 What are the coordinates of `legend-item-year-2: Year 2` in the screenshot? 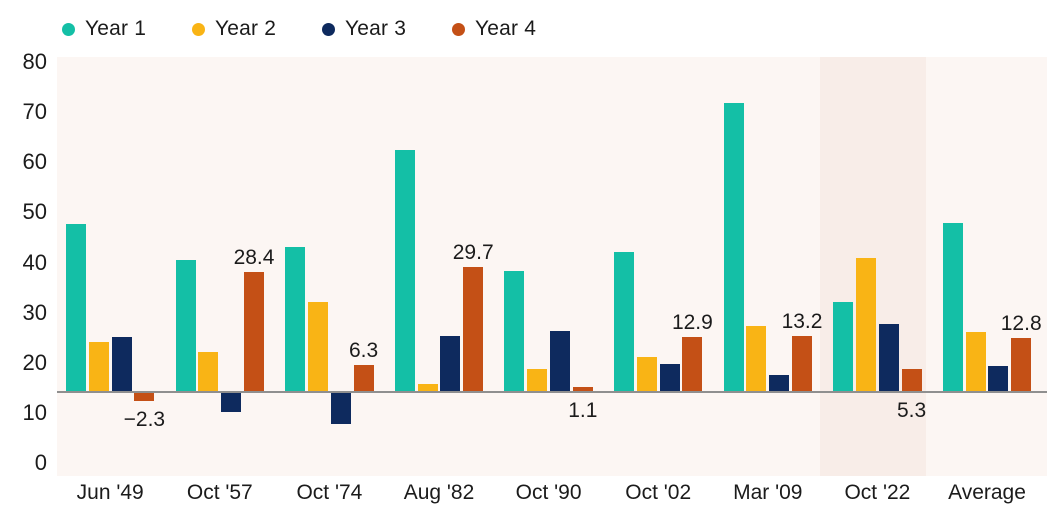 It's located at (257, 29).